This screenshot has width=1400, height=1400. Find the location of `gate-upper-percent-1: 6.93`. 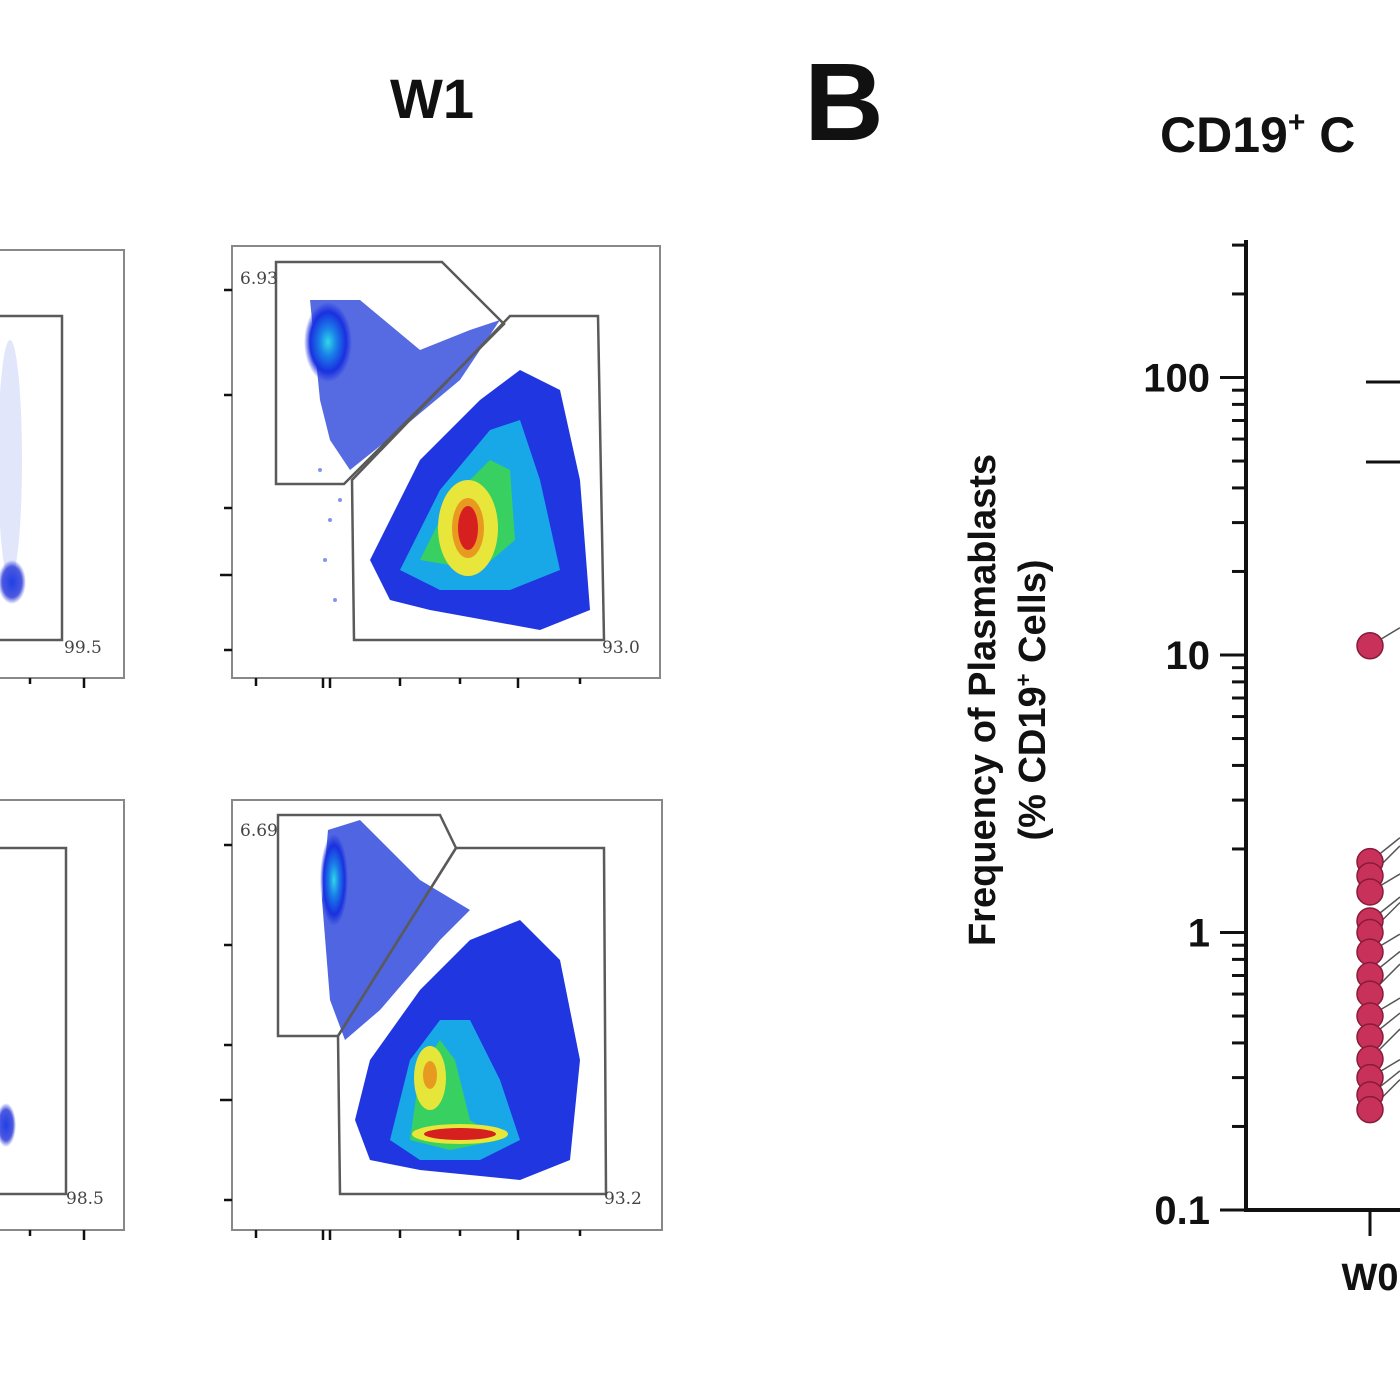

gate-upper-percent-1: 6.93 is located at coordinates (259, 279).